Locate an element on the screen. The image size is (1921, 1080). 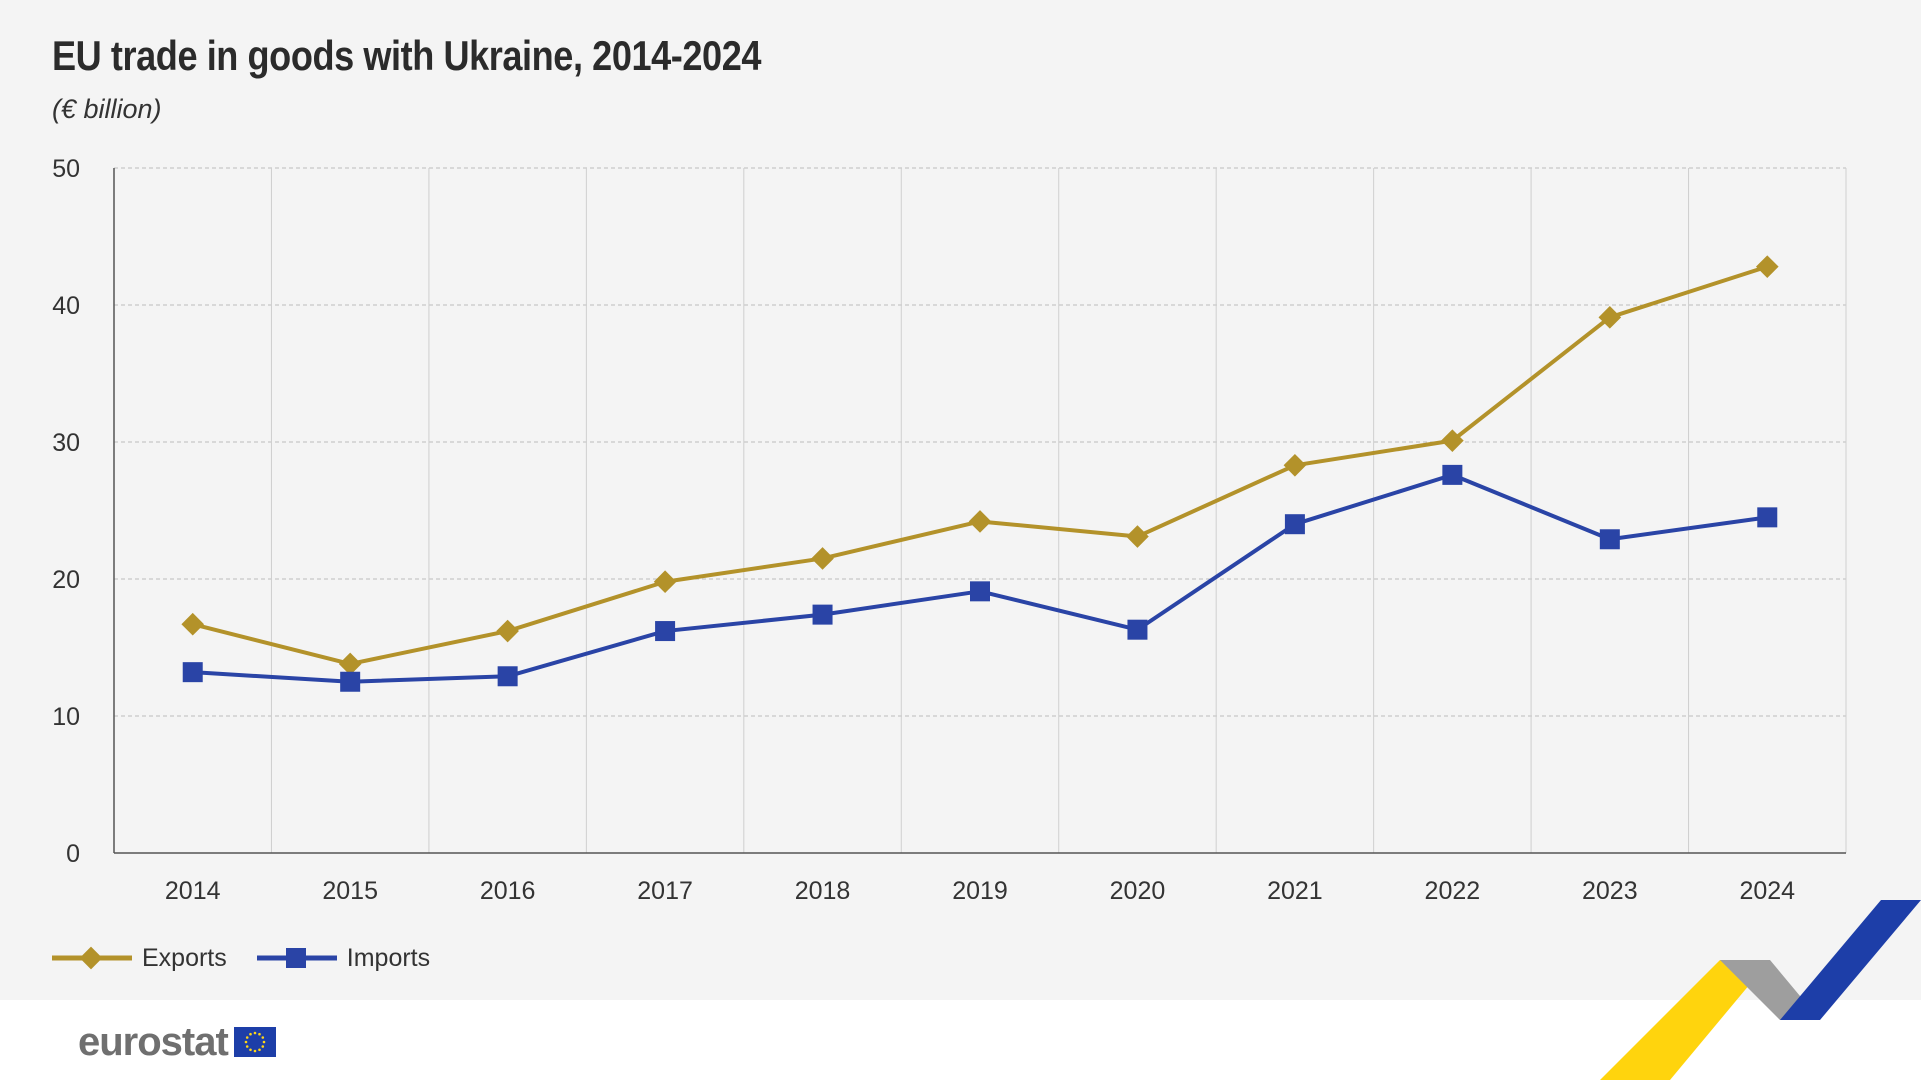
legend-label-imports: Imports is located at coordinates (388, 957).